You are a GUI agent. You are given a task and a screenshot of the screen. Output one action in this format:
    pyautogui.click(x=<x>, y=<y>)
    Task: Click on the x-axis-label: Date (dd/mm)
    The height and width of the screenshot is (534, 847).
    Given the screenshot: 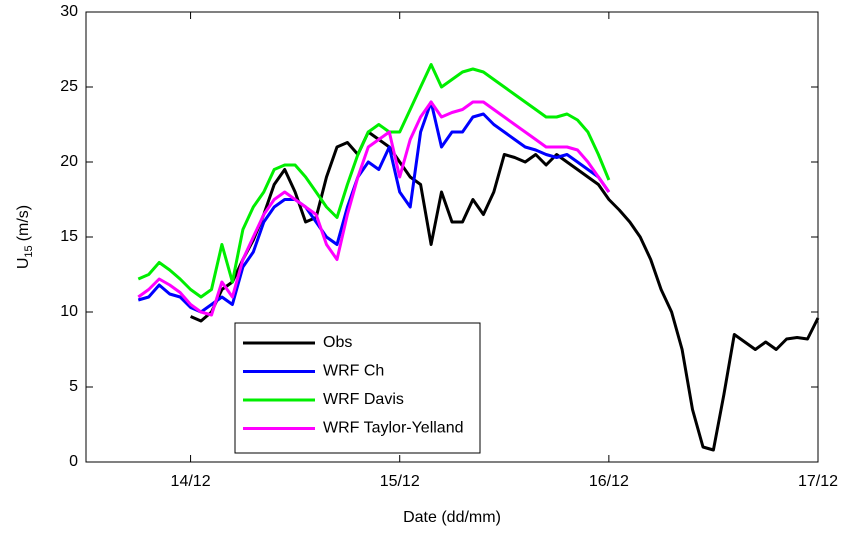 What is the action you would take?
    pyautogui.click(x=452, y=517)
    